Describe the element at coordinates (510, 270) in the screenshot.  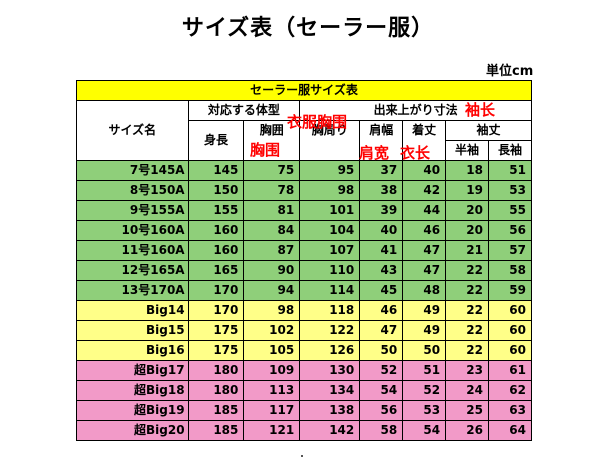
I see `long-sleeve-value: 58` at that location.